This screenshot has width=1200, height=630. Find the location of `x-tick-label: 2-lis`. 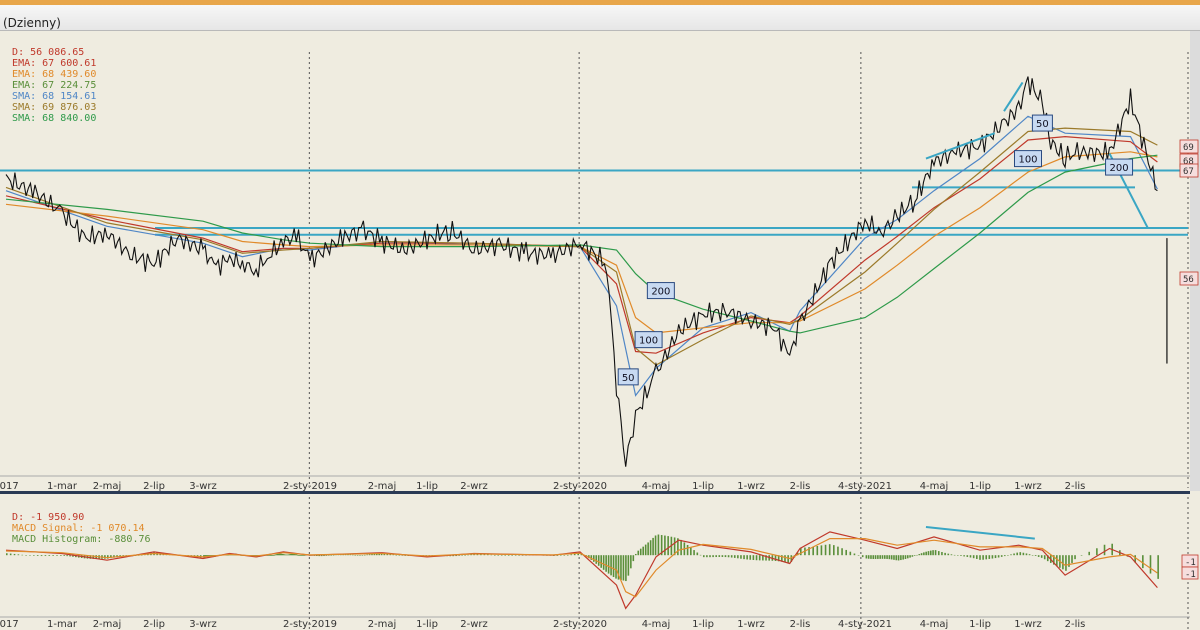

x-tick-label: 2-lis is located at coordinates (1075, 486).